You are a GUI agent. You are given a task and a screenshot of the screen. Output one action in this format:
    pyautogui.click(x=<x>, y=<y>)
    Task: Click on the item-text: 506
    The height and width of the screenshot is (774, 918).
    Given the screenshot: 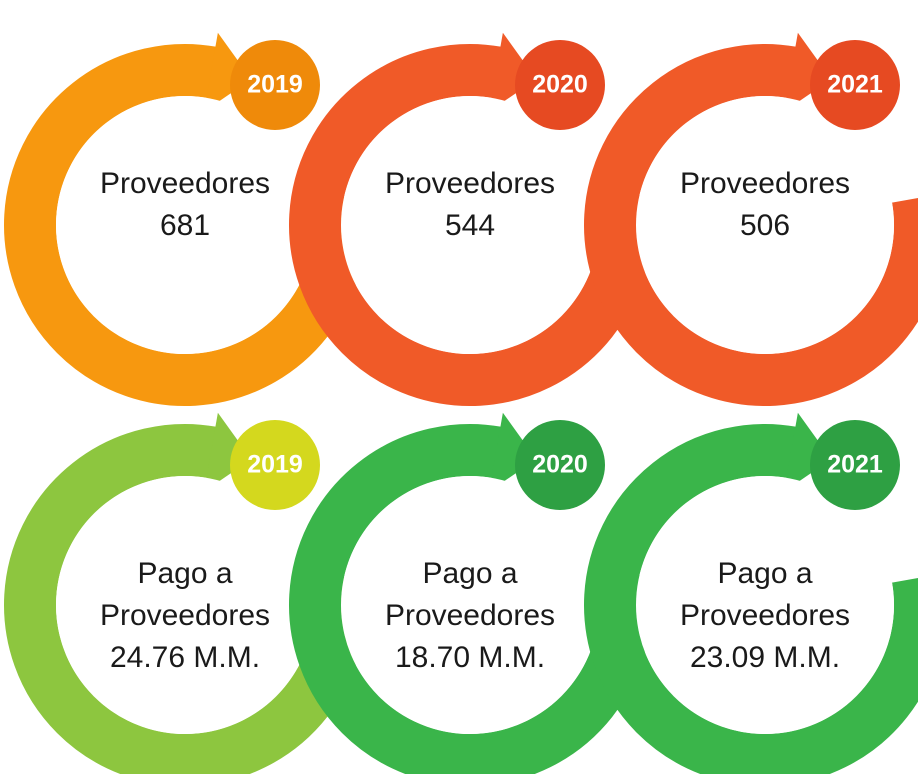 What is the action you would take?
    pyautogui.click(x=765, y=225)
    